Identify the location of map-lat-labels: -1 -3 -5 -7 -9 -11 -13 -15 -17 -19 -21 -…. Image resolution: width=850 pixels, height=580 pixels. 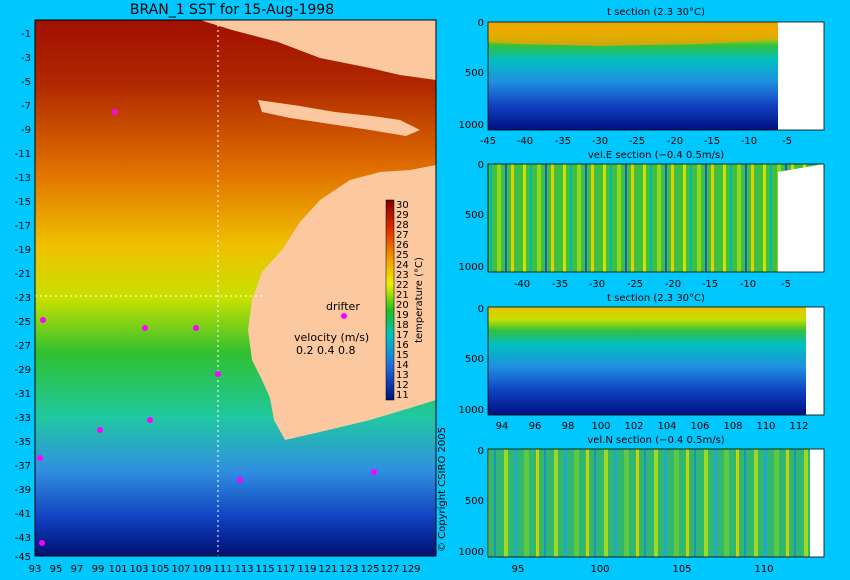
(23, 296).